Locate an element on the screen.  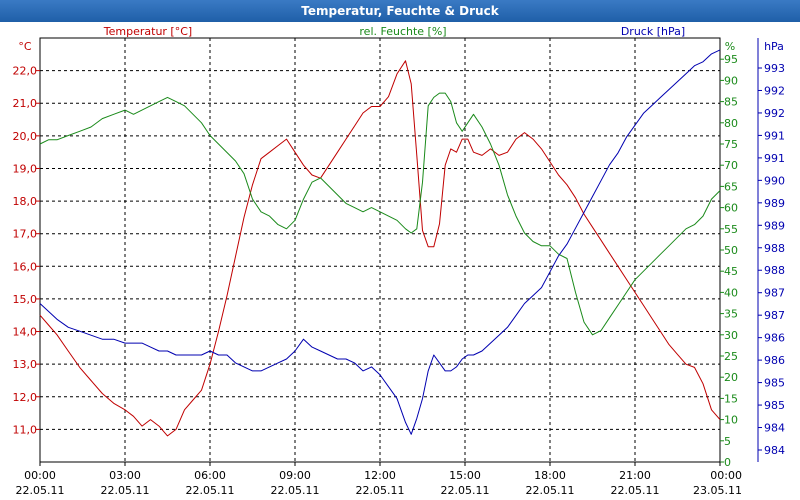
humidity-tick-label: 10 is located at coordinates (731, 420).